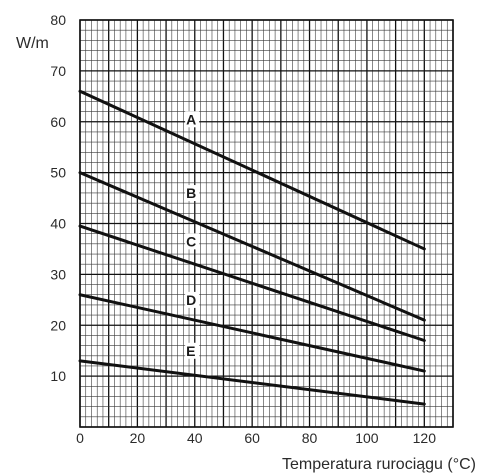 This screenshot has height=475, width=481. Describe the element at coordinates (58, 274) in the screenshot. I see `y-tick-label: 30` at that location.